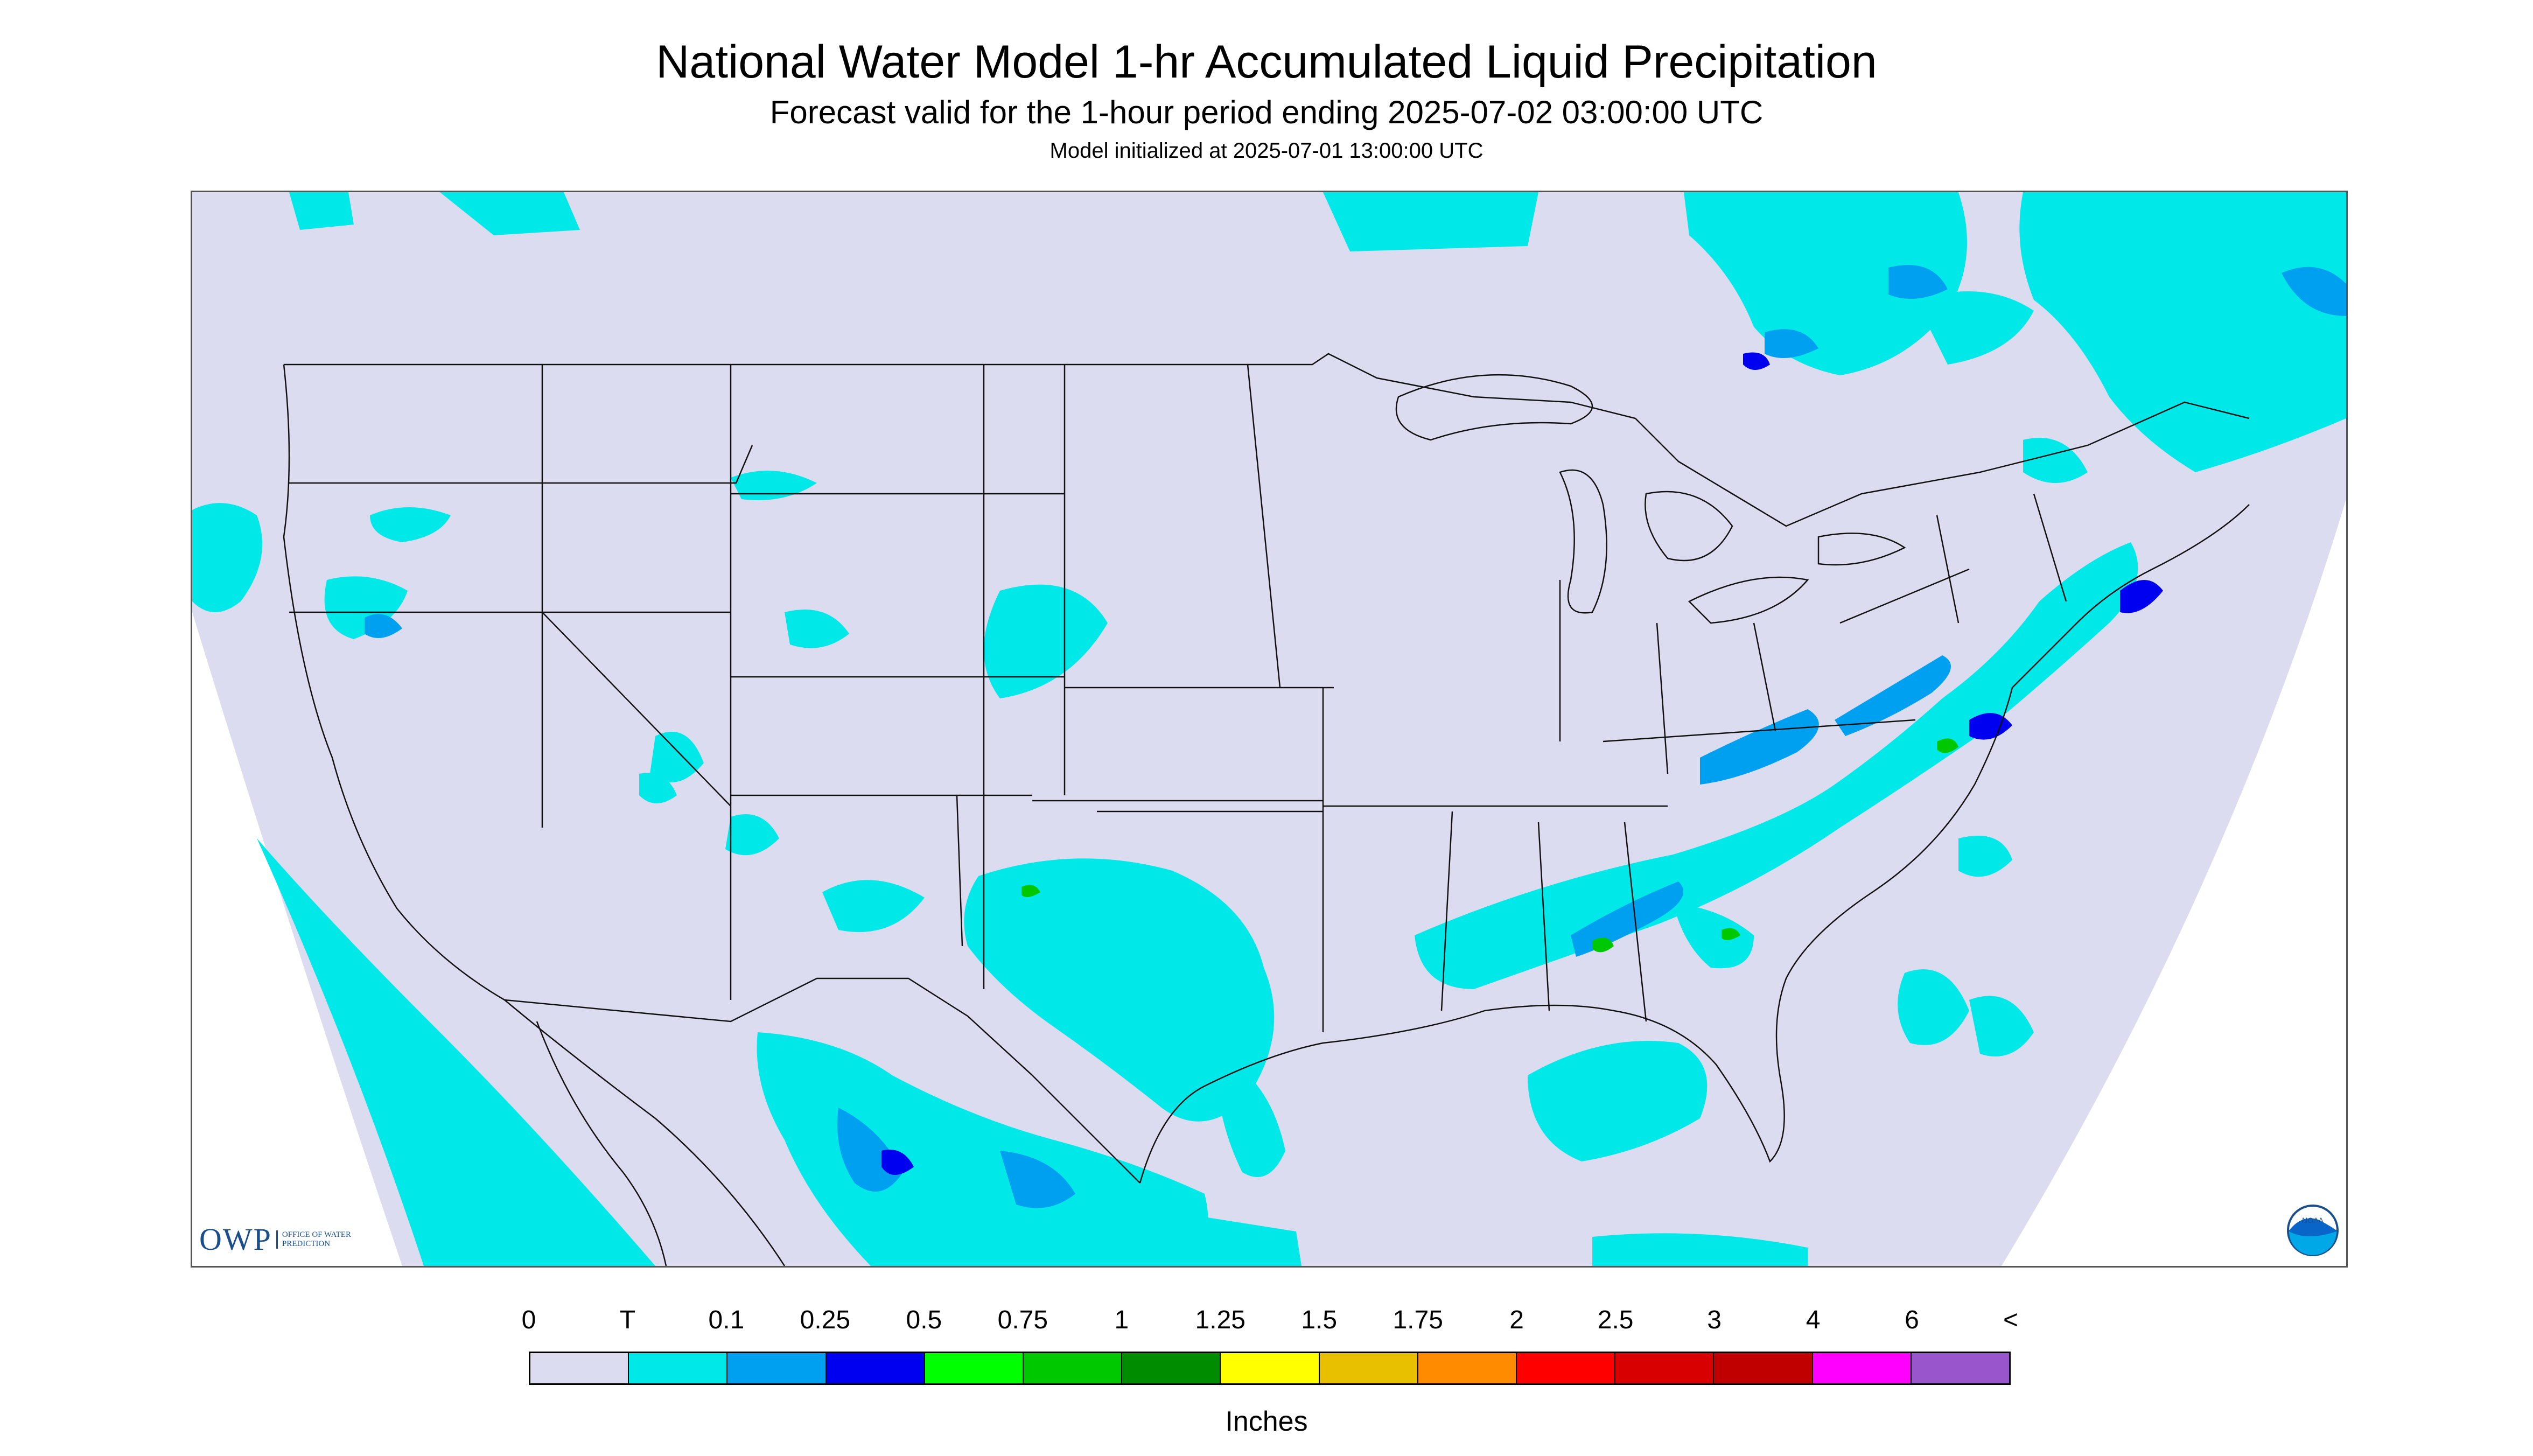  Describe the element at coordinates (1319, 1320) in the screenshot. I see `legend-label-8: 1.5` at that location.